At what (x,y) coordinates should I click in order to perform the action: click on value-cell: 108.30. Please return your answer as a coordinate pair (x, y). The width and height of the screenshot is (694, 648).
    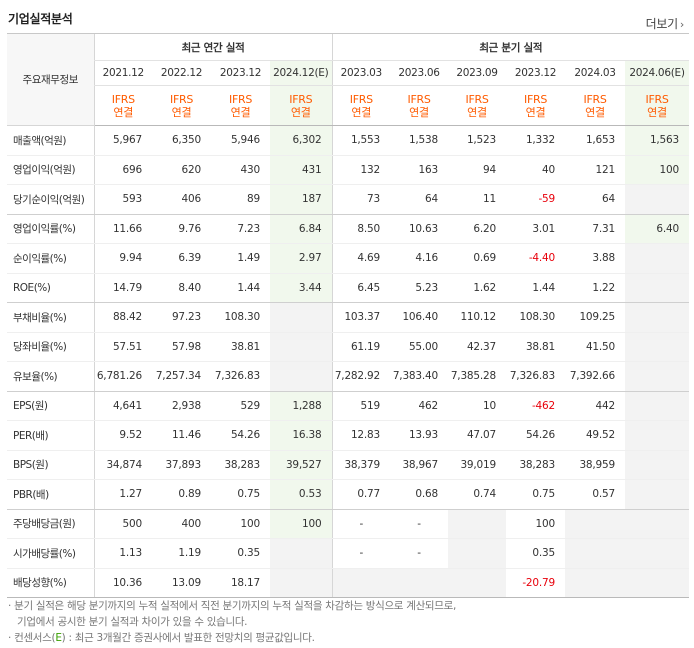
    Looking at the image, I should click on (240, 317).